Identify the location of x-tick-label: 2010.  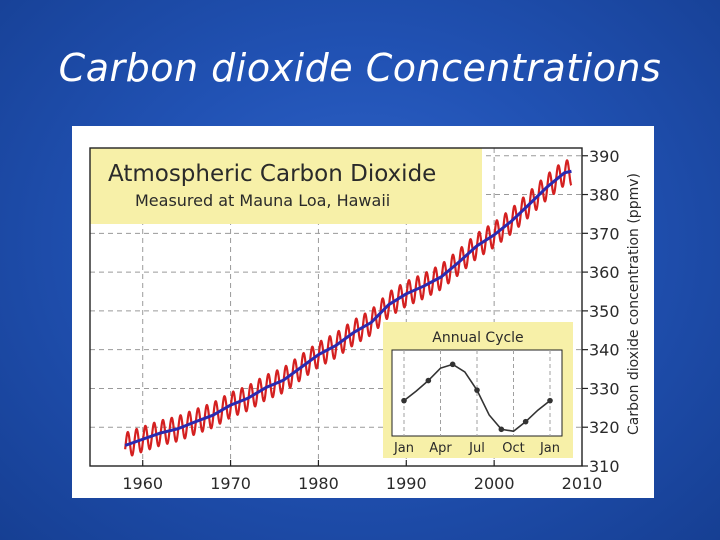
(582, 483).